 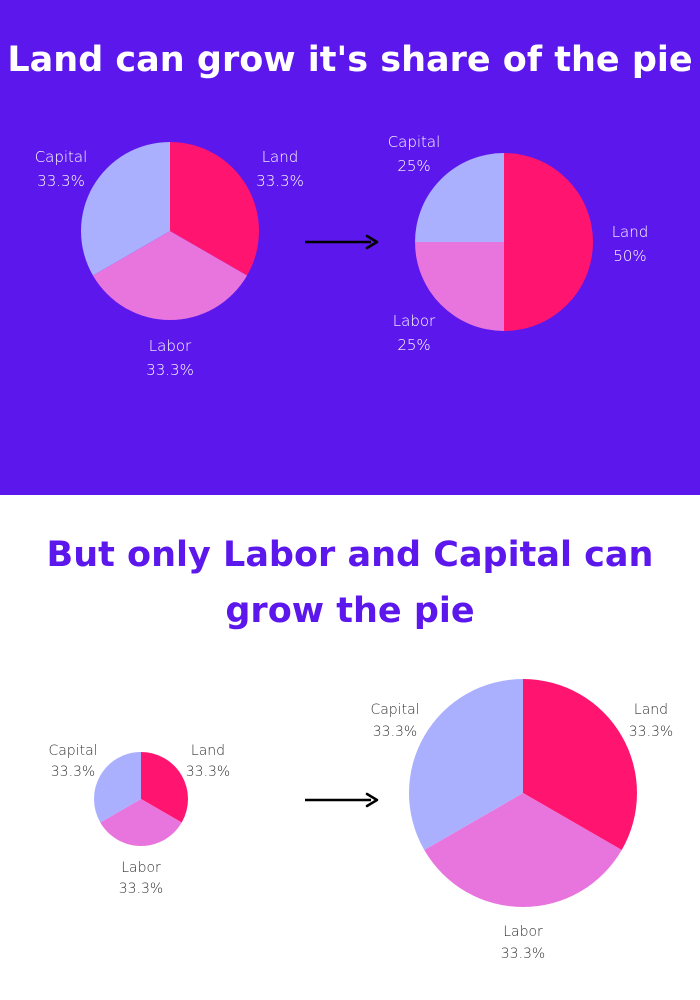 I want to click on slice-value-land: 50%, so click(x=629, y=256).